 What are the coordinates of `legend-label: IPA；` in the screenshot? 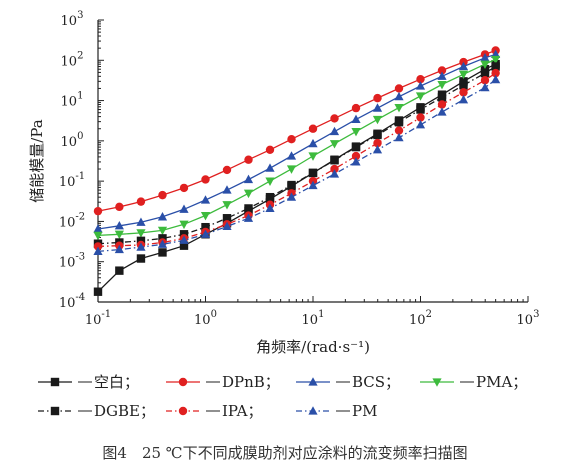 It's located at (242, 411).